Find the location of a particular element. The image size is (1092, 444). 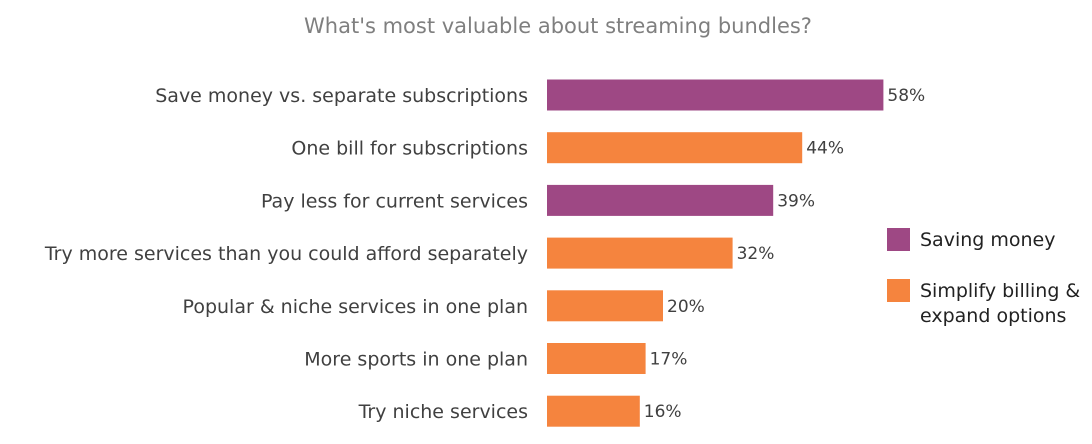

value-label: 32% is located at coordinates (756, 254).